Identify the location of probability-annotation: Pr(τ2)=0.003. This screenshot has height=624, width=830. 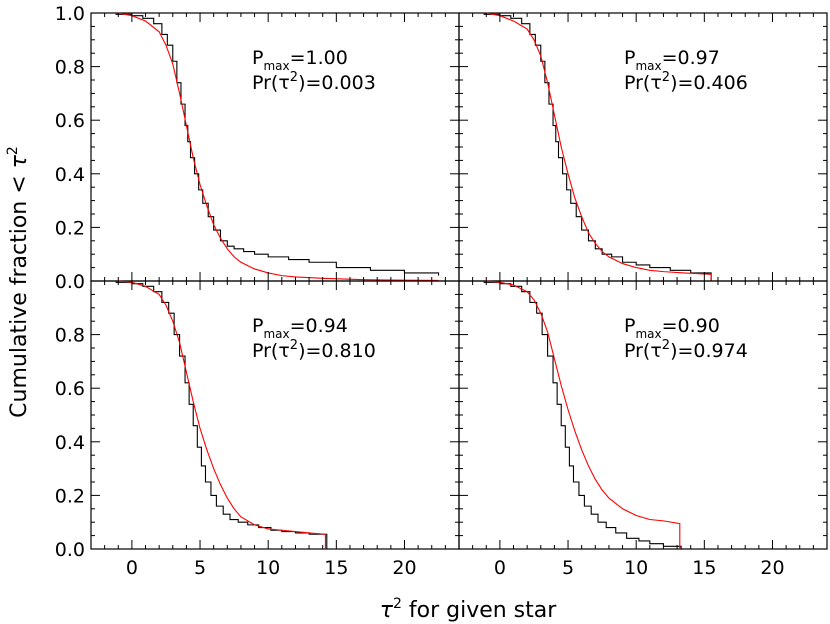
(314, 82).